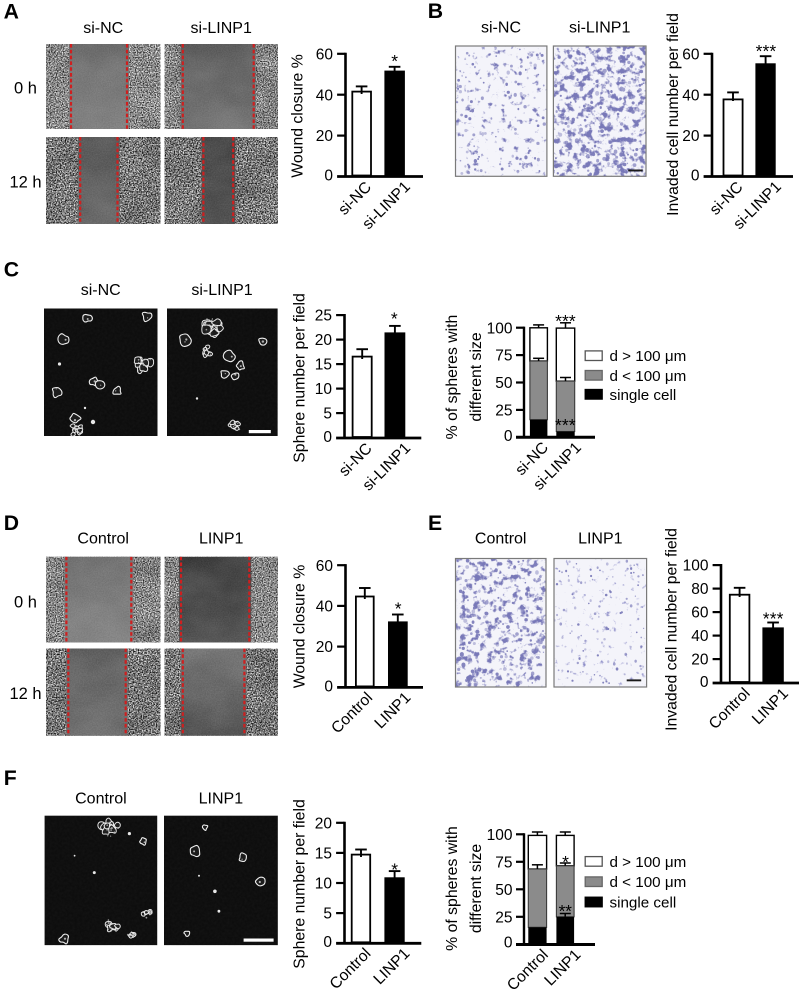  Describe the element at coordinates (10, 778) in the screenshot. I see `svg-text: F` at that location.